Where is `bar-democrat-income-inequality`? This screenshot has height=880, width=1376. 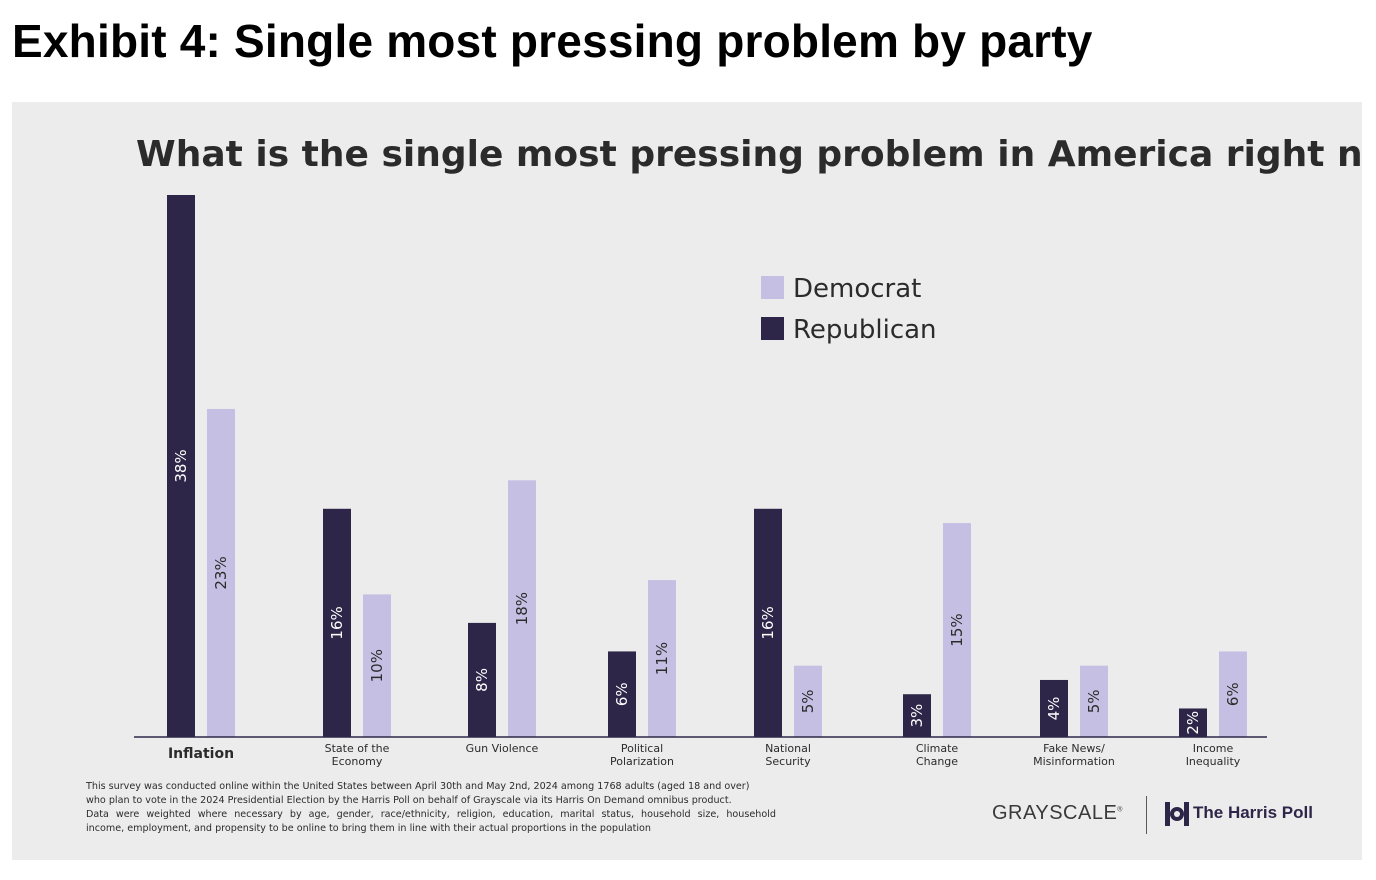
bar-democrat-income-inequality is located at coordinates (1233, 694).